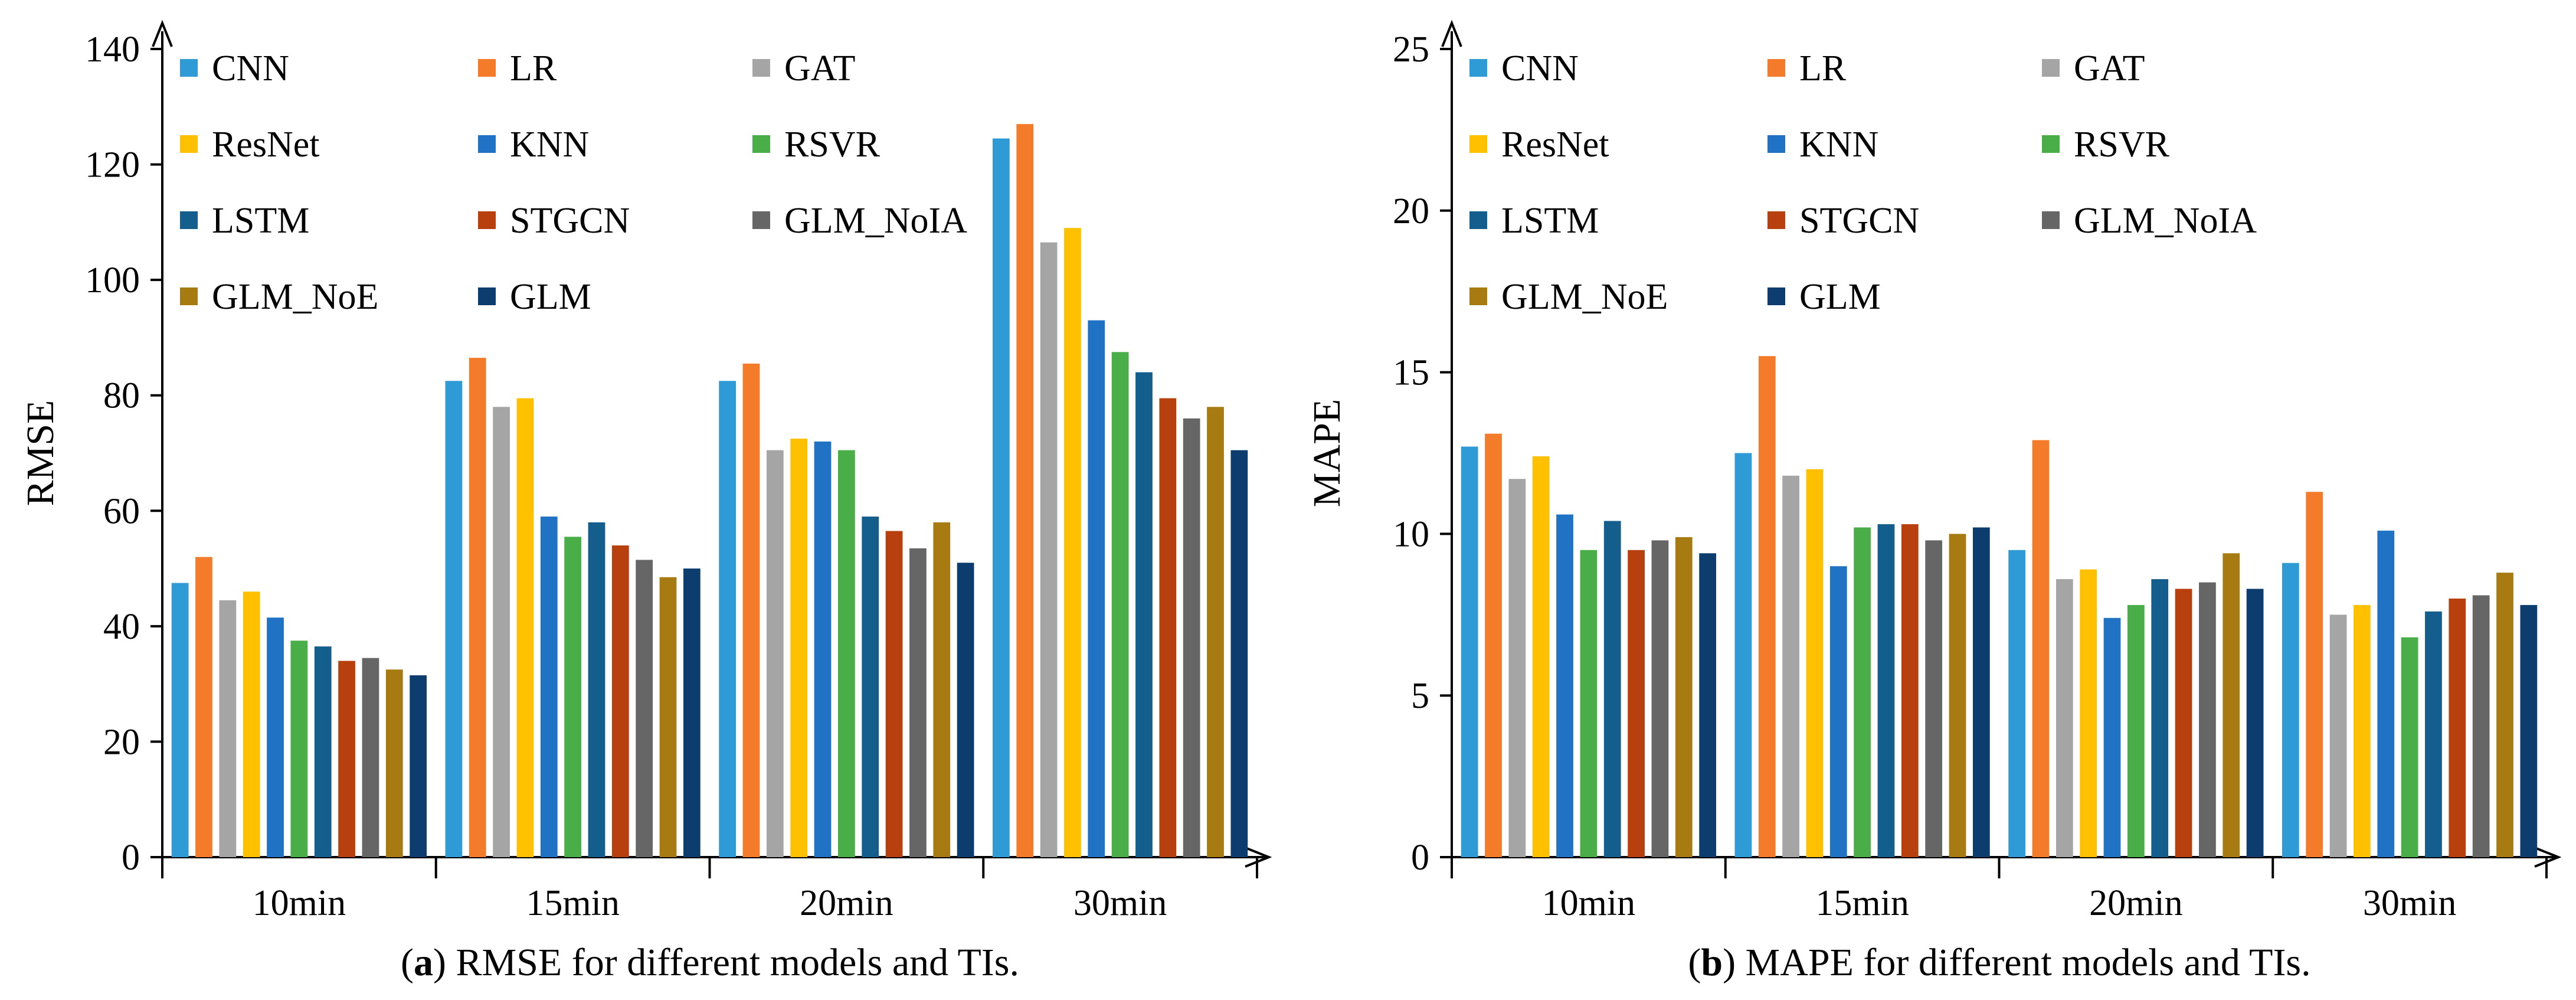  What do you see at coordinates (597, 689) in the screenshot?
I see `bar-lstm-15min` at bounding box center [597, 689].